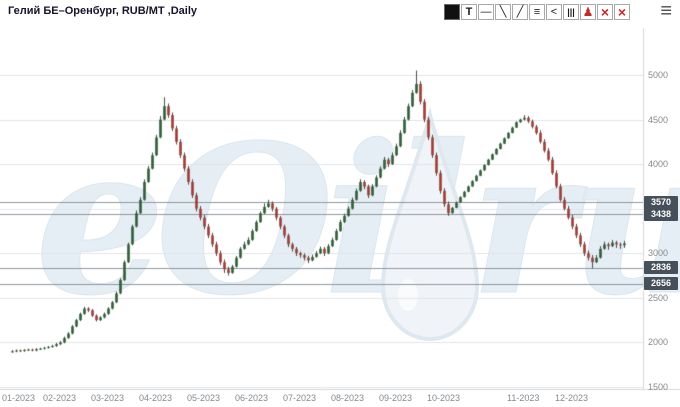 This screenshot has height=407, width=680. What do you see at coordinates (520, 12) in the screenshot?
I see `ray-tool-button: ╱` at bounding box center [520, 12].